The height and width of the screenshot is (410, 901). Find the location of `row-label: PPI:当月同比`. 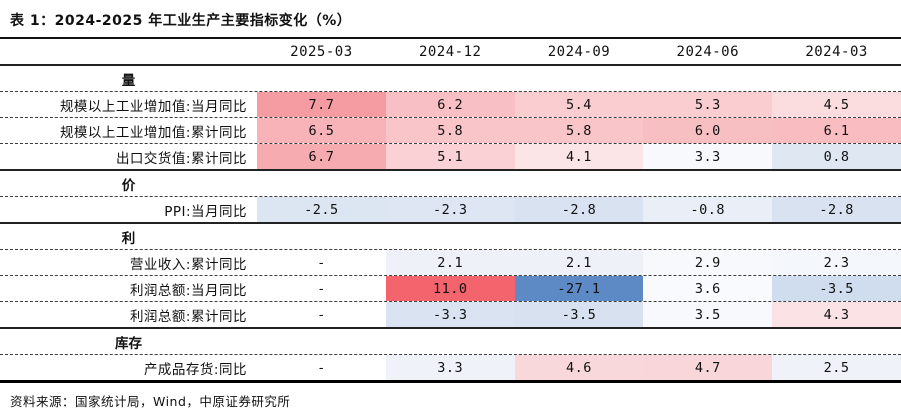

row-label: PPI:当月同比 is located at coordinates (205, 211).